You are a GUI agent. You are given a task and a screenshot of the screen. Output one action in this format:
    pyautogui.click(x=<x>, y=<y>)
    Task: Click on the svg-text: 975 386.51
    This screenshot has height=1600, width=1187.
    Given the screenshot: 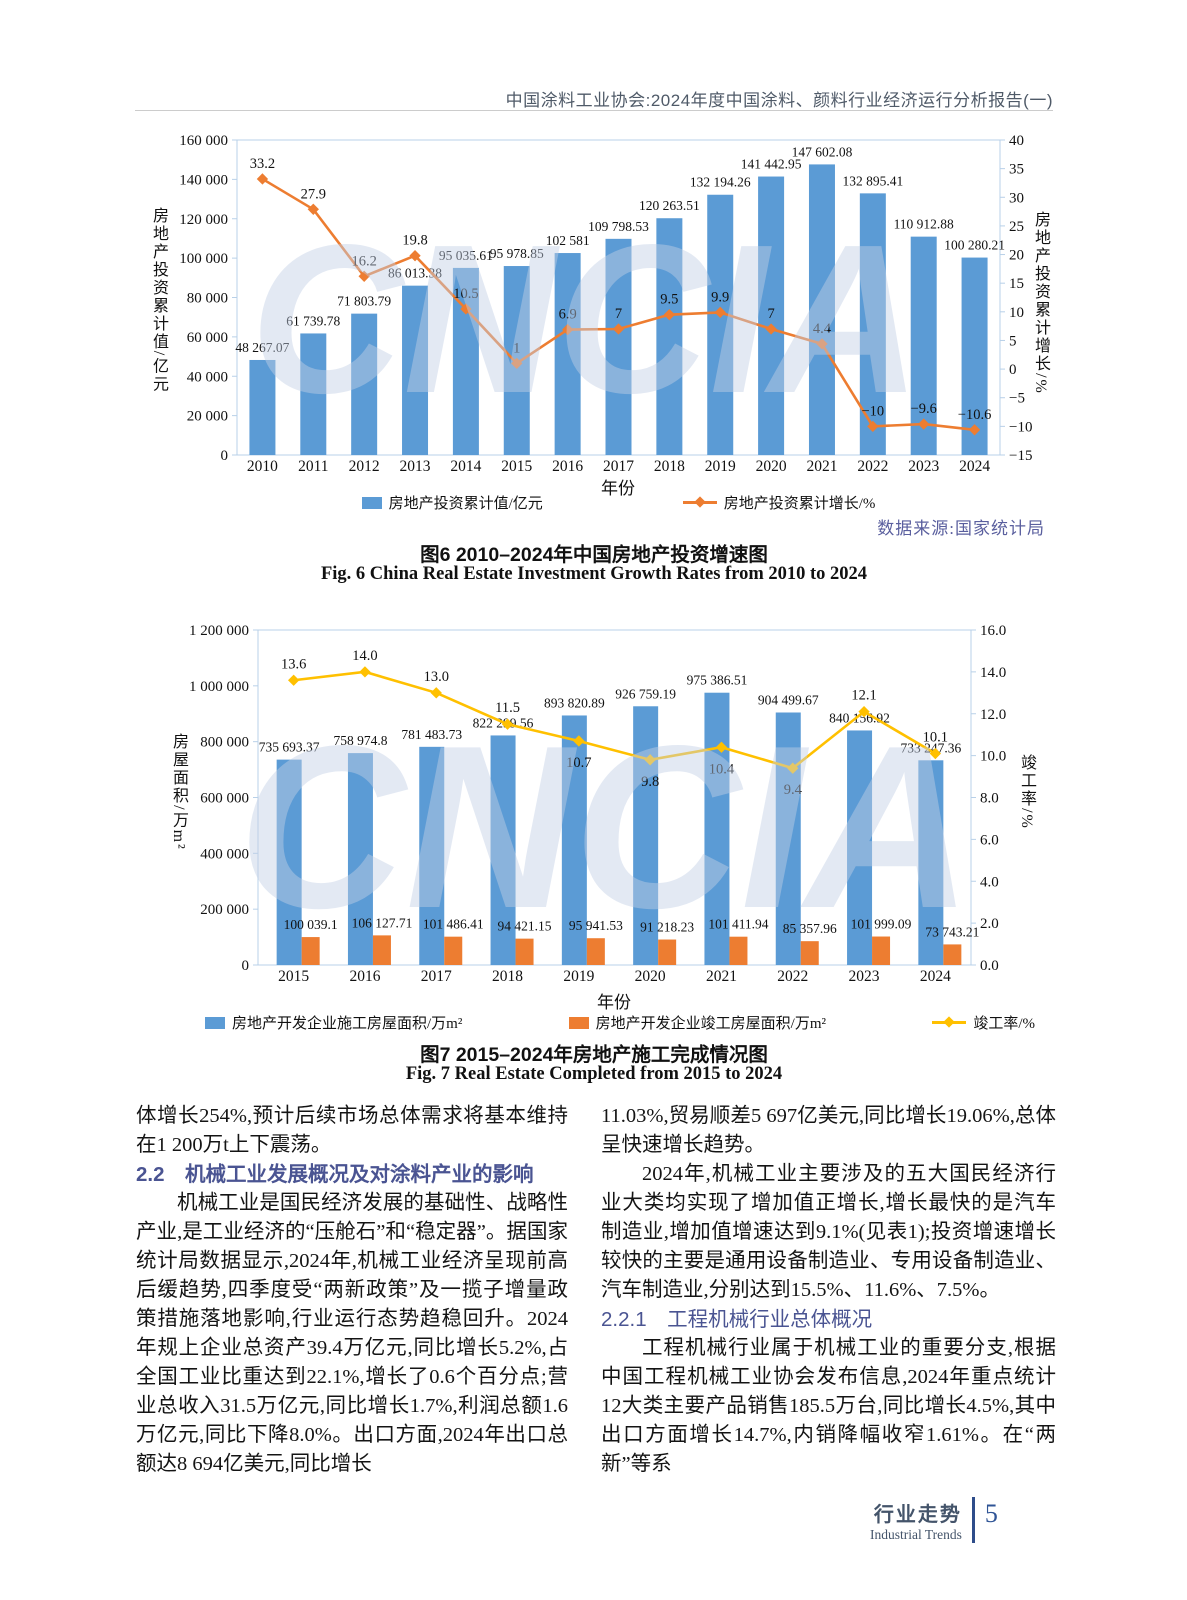 What is the action you would take?
    pyautogui.click(x=717, y=680)
    